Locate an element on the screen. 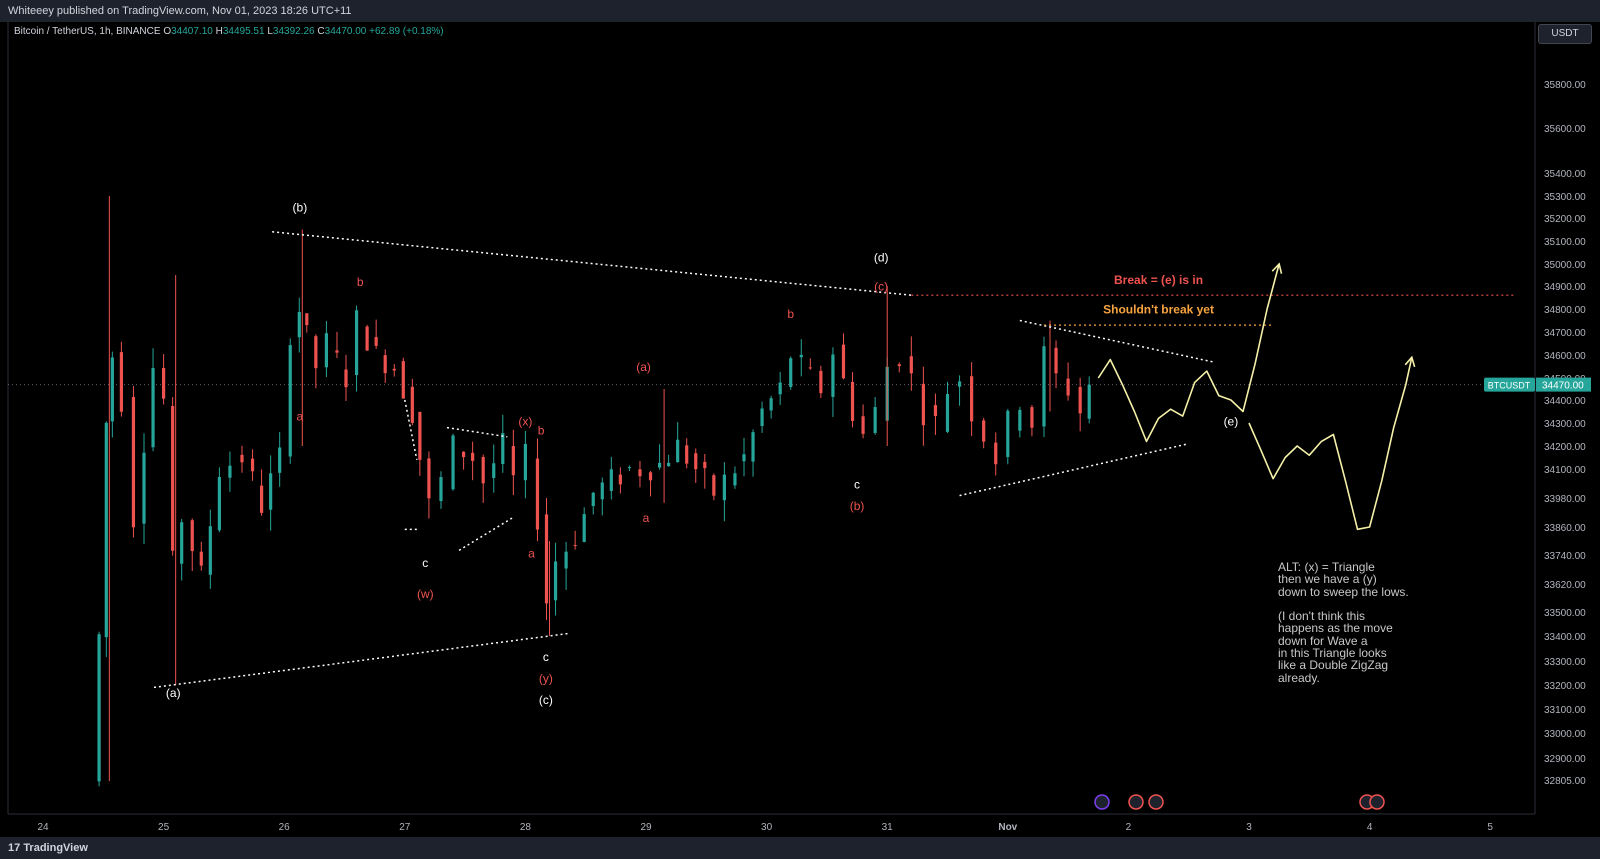  price-tick-label: 33620.00 is located at coordinates (1565, 585).